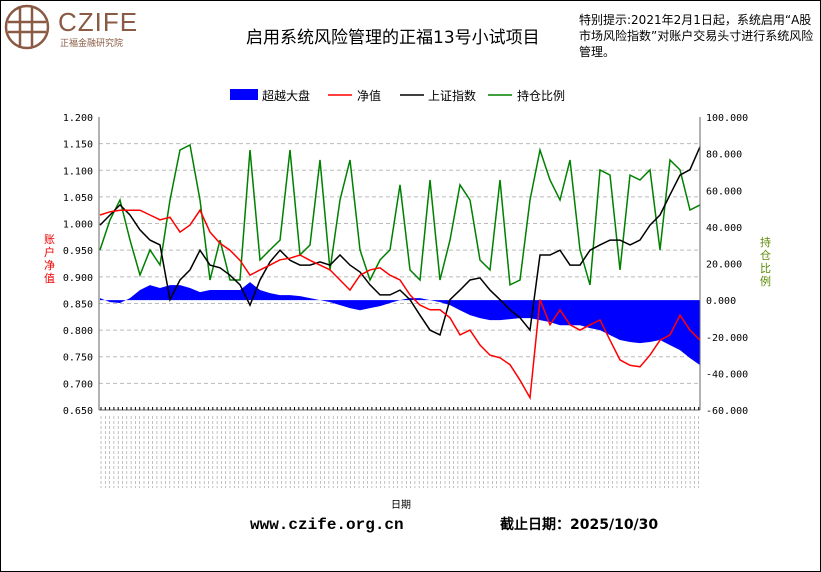  What do you see at coordinates (727, 411) in the screenshot?
I see `y-right-tick-label: -60.000` at bounding box center [727, 411].